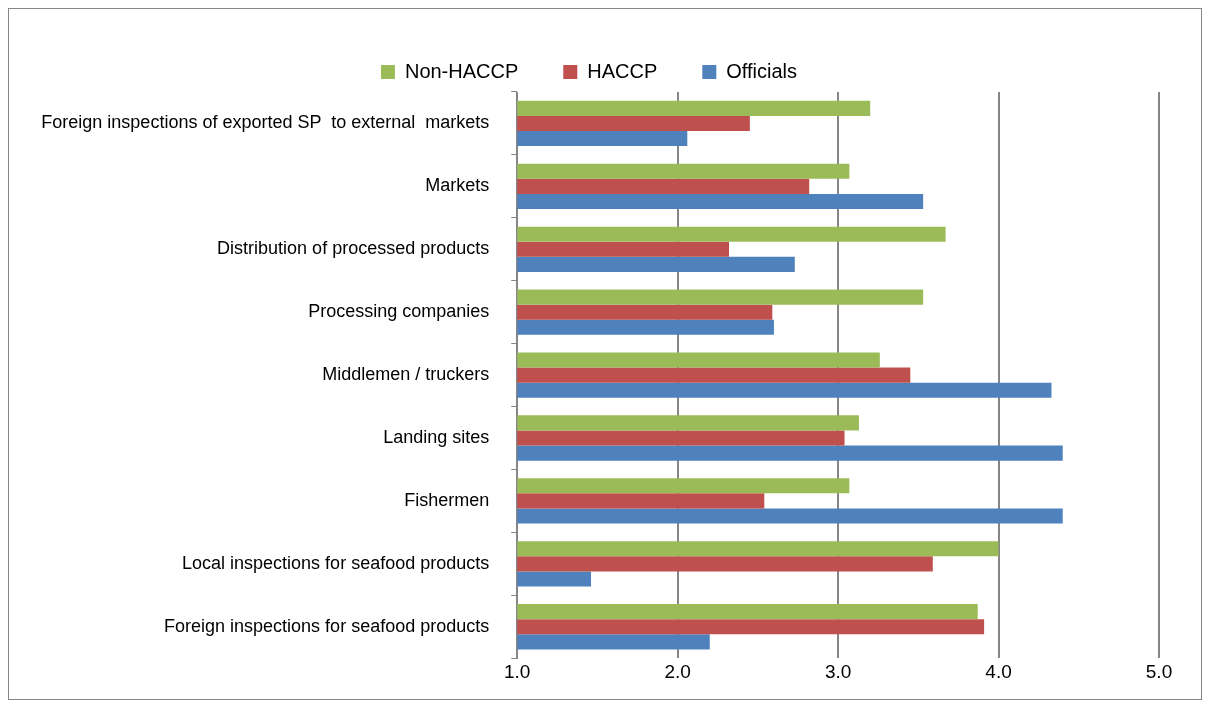 Image resolution: width=1209 pixels, height=707 pixels. I want to click on x-tick-label: 5.0, so click(1159, 671).